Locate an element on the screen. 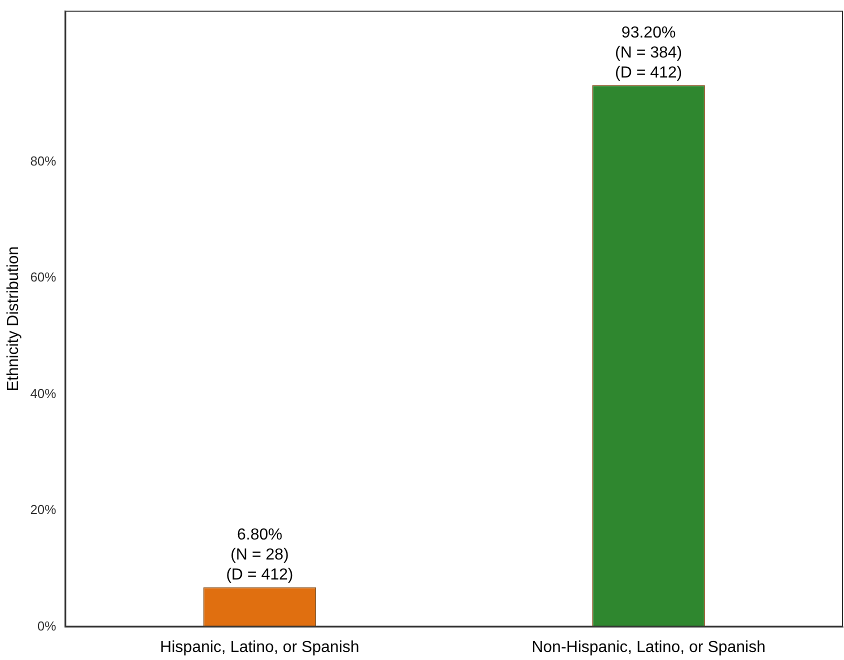  data-label: 6.80% (N = 28) (D = 412) is located at coordinates (260, 555).